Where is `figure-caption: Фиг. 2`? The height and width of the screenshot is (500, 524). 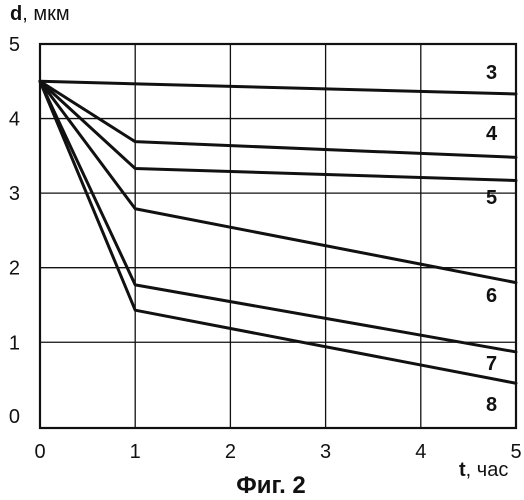 figure-caption: Фиг. 2 is located at coordinates (271, 485).